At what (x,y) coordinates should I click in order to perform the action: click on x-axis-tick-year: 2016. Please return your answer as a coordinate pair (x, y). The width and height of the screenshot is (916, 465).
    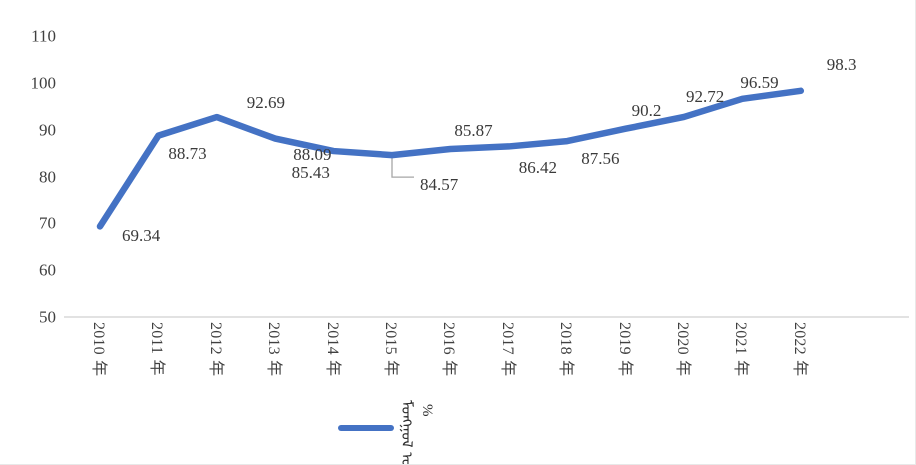
    Looking at the image, I should click on (449, 338).